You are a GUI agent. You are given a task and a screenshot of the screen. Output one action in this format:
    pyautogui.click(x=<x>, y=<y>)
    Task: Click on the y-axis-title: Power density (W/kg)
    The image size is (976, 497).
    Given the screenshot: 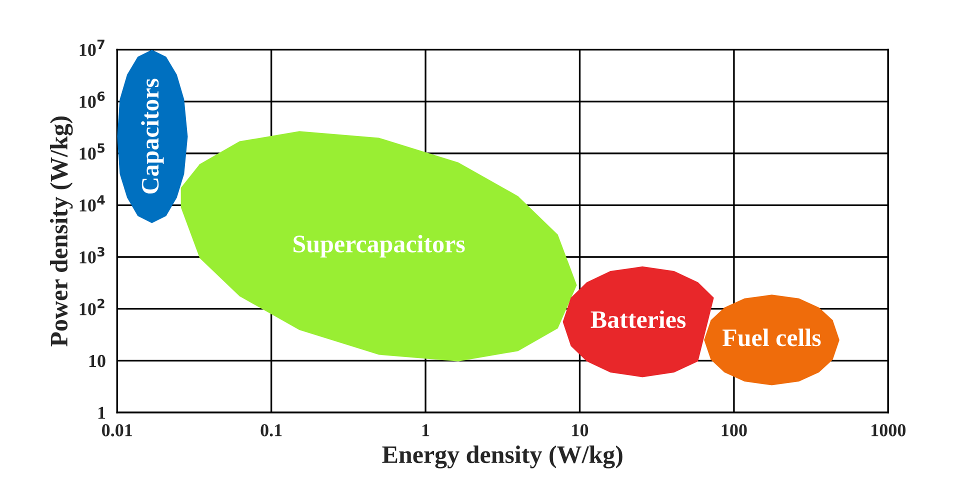 What is the action you would take?
    pyautogui.click(x=61, y=231)
    